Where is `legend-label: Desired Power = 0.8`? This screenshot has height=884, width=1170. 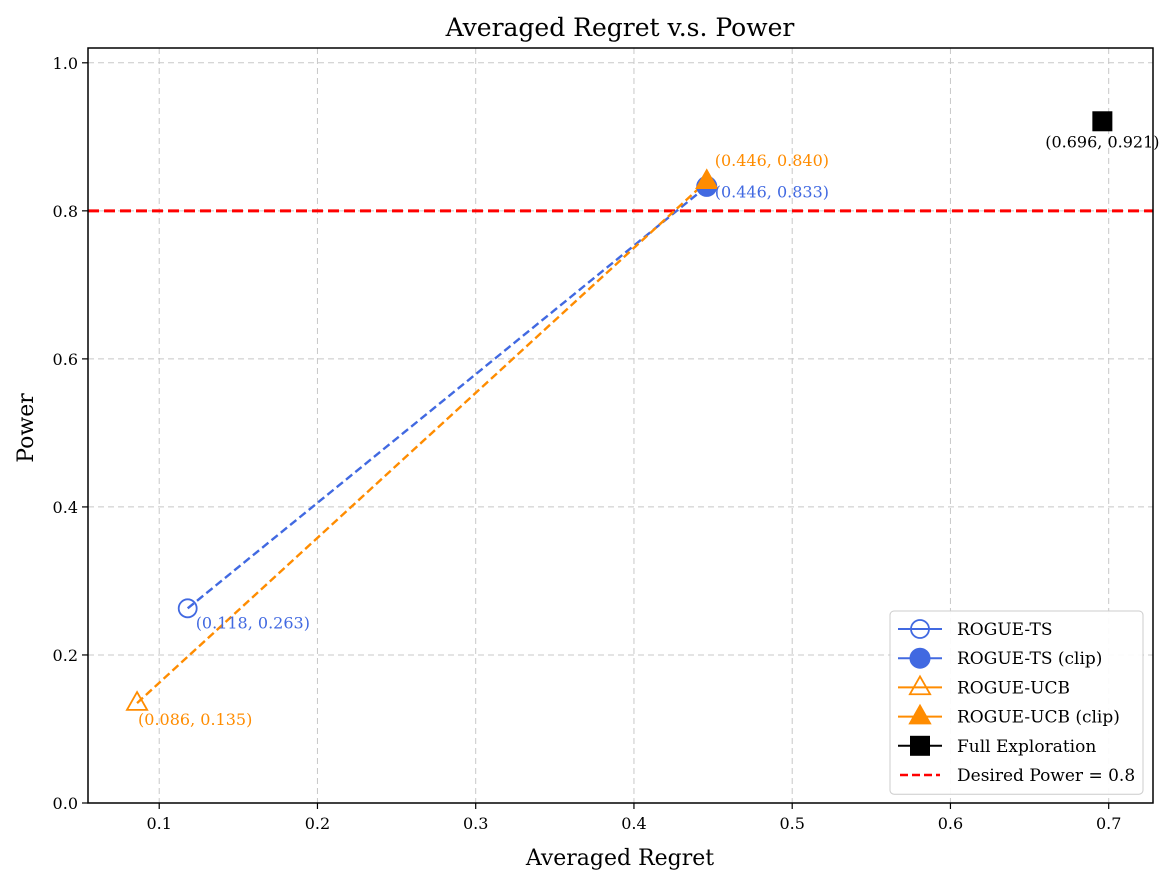
legend-label: Desired Power = 0.8 is located at coordinates (1046, 776).